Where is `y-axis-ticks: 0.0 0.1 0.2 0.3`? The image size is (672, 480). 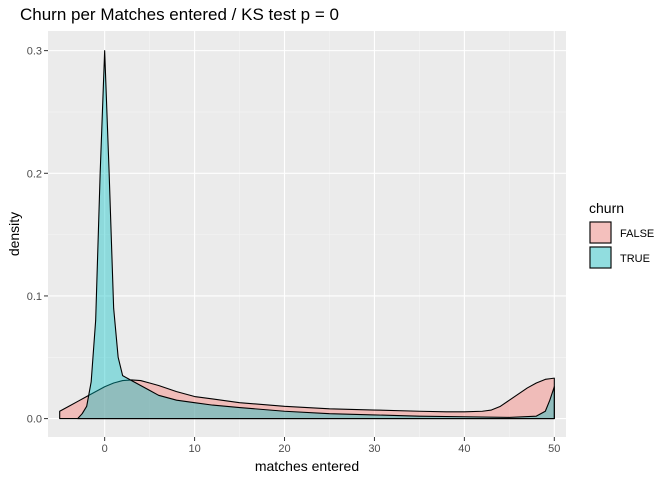
y-axis-ticks: 0.0 0.1 0.2 0.3 is located at coordinates (37, 236).